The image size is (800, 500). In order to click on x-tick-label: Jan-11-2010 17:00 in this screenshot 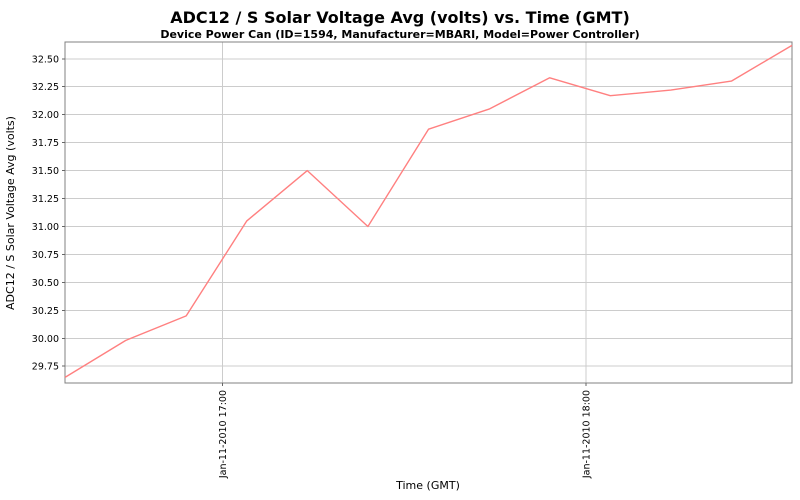, I will do `click(223, 434)`.